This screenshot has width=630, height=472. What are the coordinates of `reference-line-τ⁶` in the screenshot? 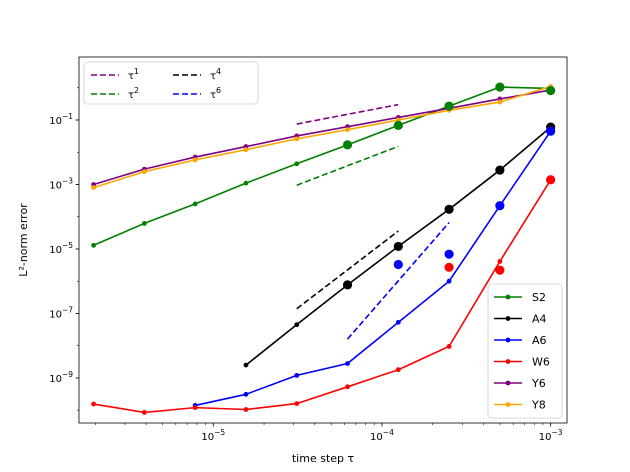 It's located at (398, 281).